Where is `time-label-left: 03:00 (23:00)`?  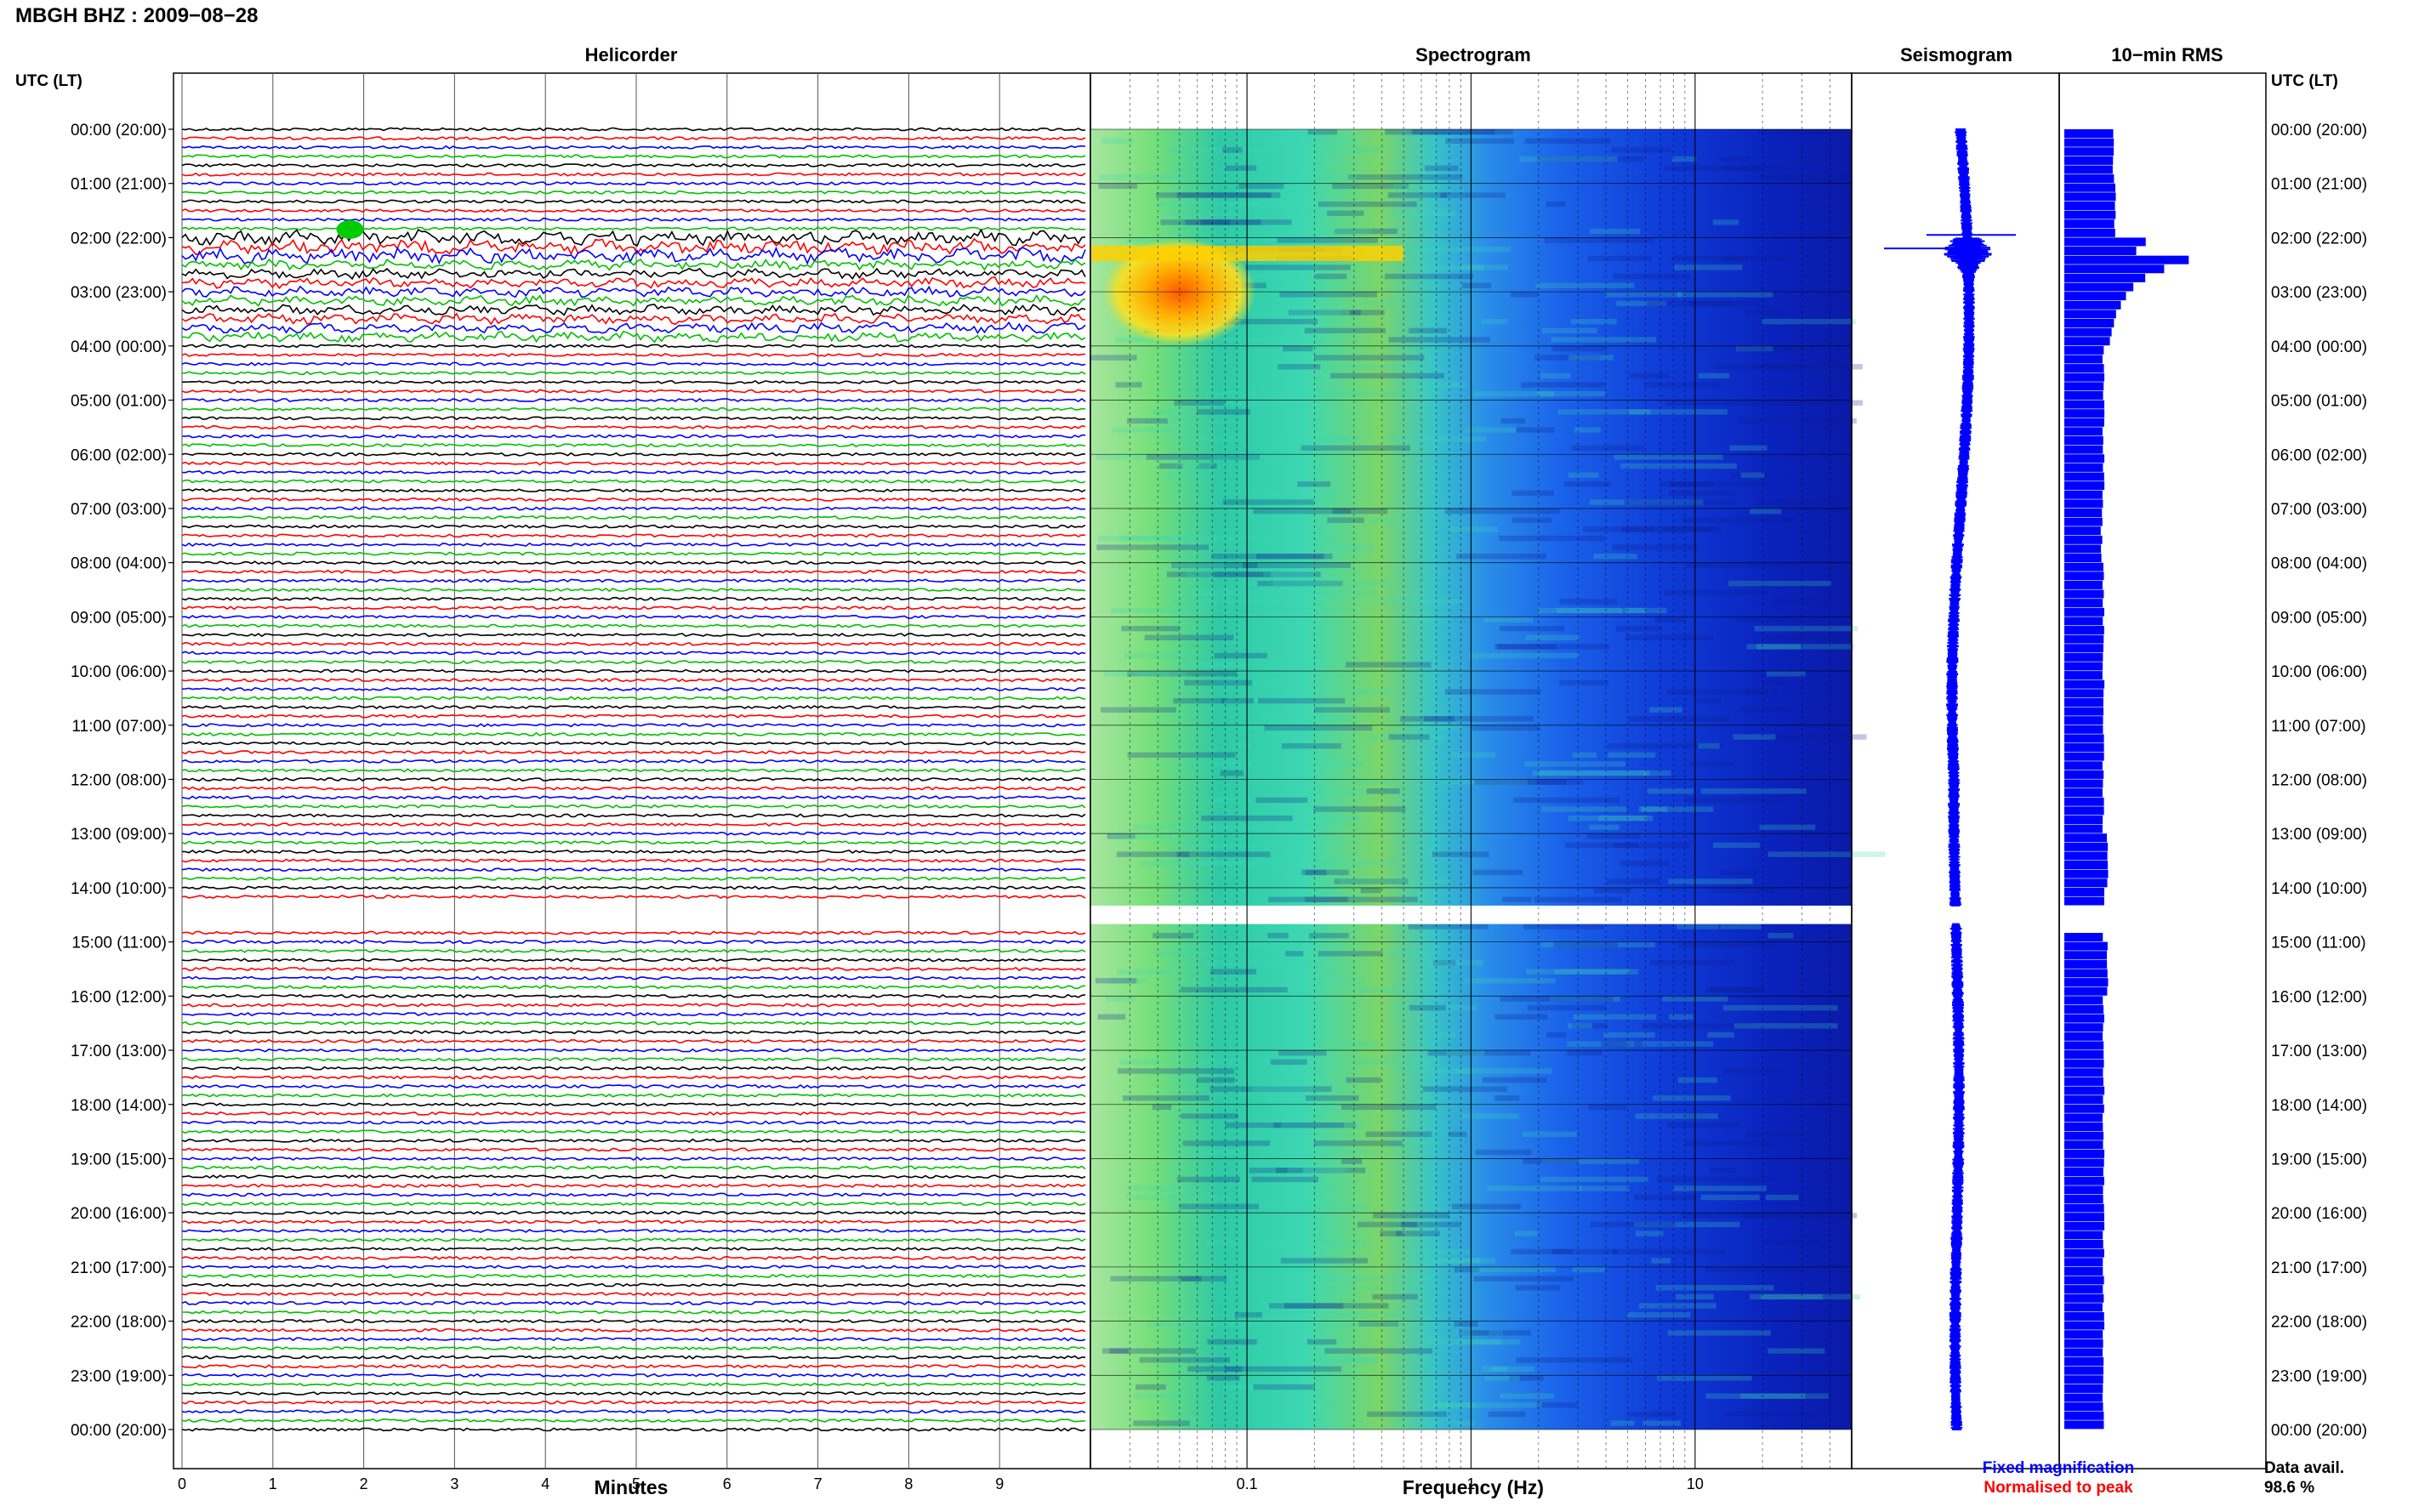
time-label-left: 03:00 (23:00) is located at coordinates (119, 293).